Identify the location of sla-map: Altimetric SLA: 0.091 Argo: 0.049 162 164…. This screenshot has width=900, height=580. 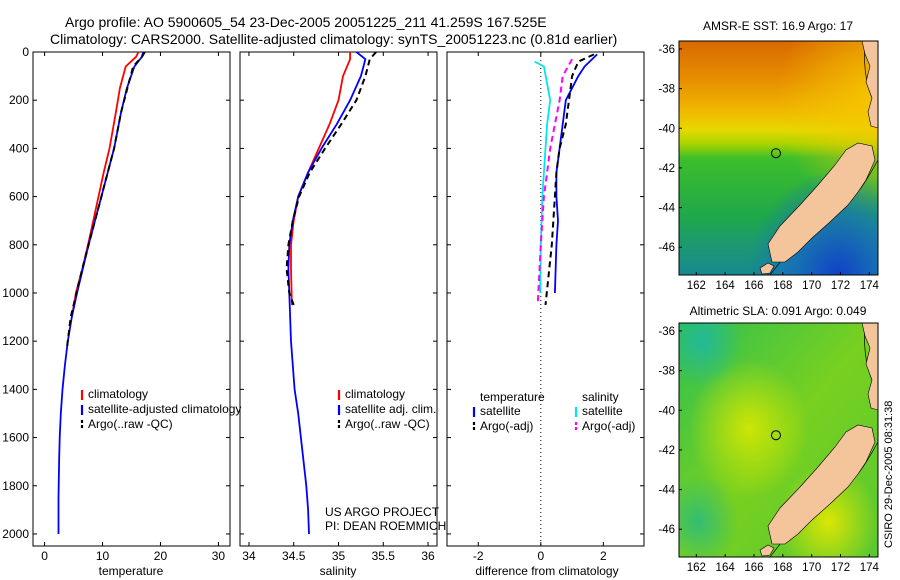
(768, 439).